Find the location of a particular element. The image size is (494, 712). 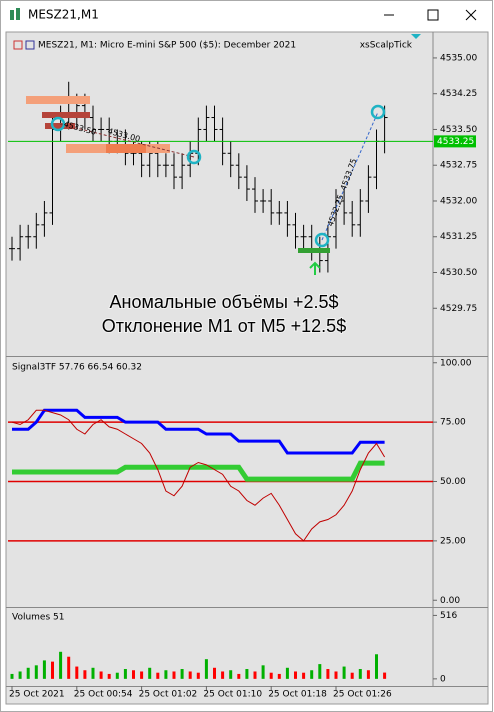

x-tick-label: 25 Oct 01:26 is located at coordinates (362, 695).